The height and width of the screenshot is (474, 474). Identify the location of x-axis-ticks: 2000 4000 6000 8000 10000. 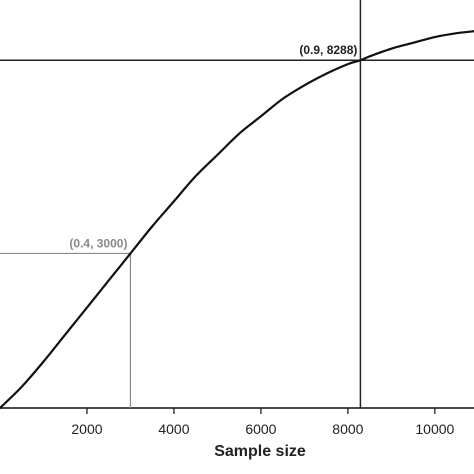
(263, 422).